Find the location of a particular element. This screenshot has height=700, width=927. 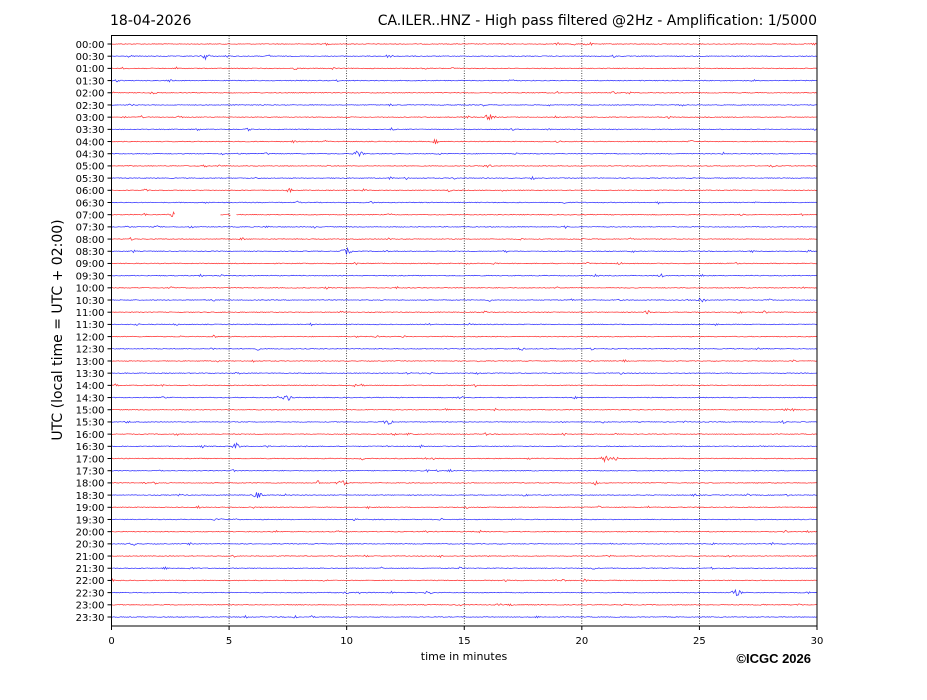

y-tick-label: 18:00 is located at coordinates (90, 484).